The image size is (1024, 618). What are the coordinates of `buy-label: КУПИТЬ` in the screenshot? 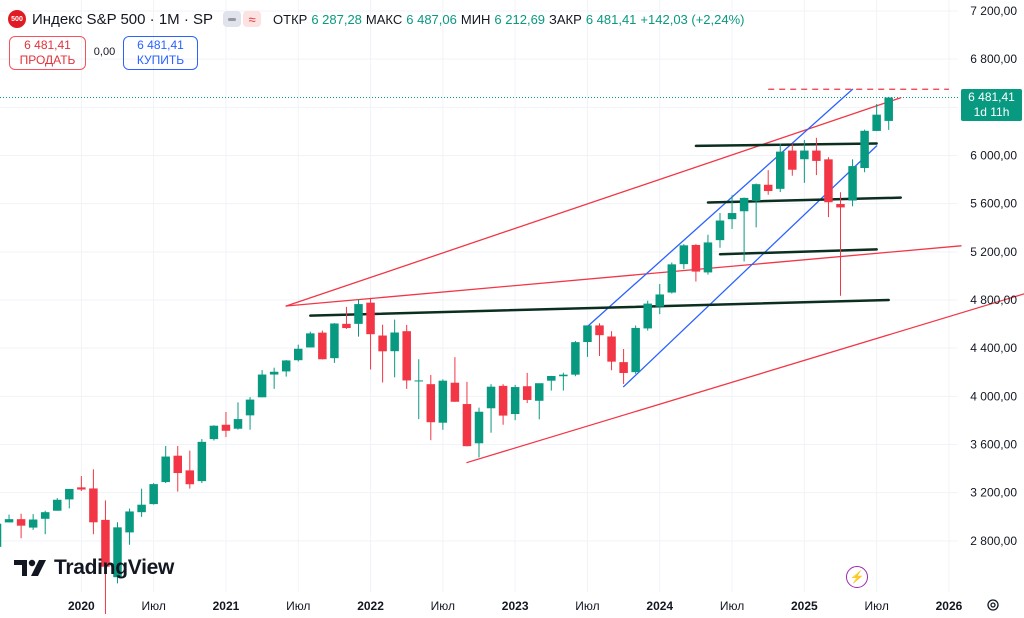 It's located at (160, 60).